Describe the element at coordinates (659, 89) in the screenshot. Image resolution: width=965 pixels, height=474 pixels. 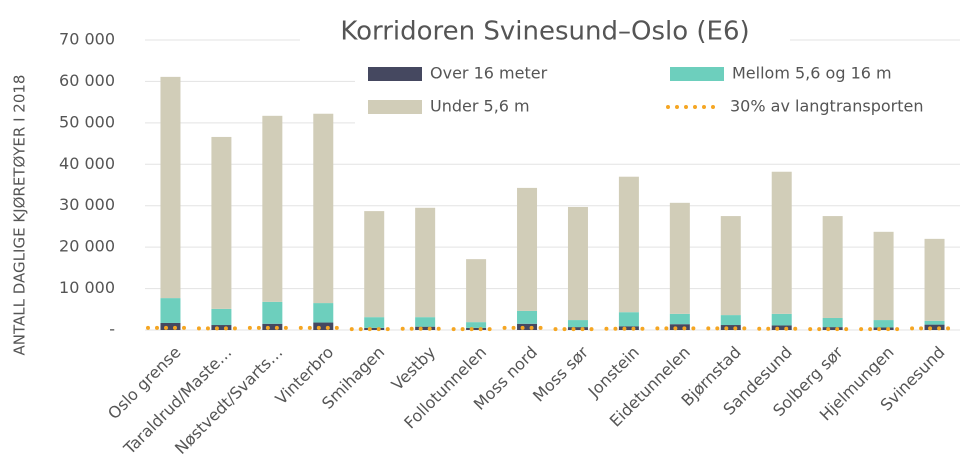
I see `legend-background` at that location.